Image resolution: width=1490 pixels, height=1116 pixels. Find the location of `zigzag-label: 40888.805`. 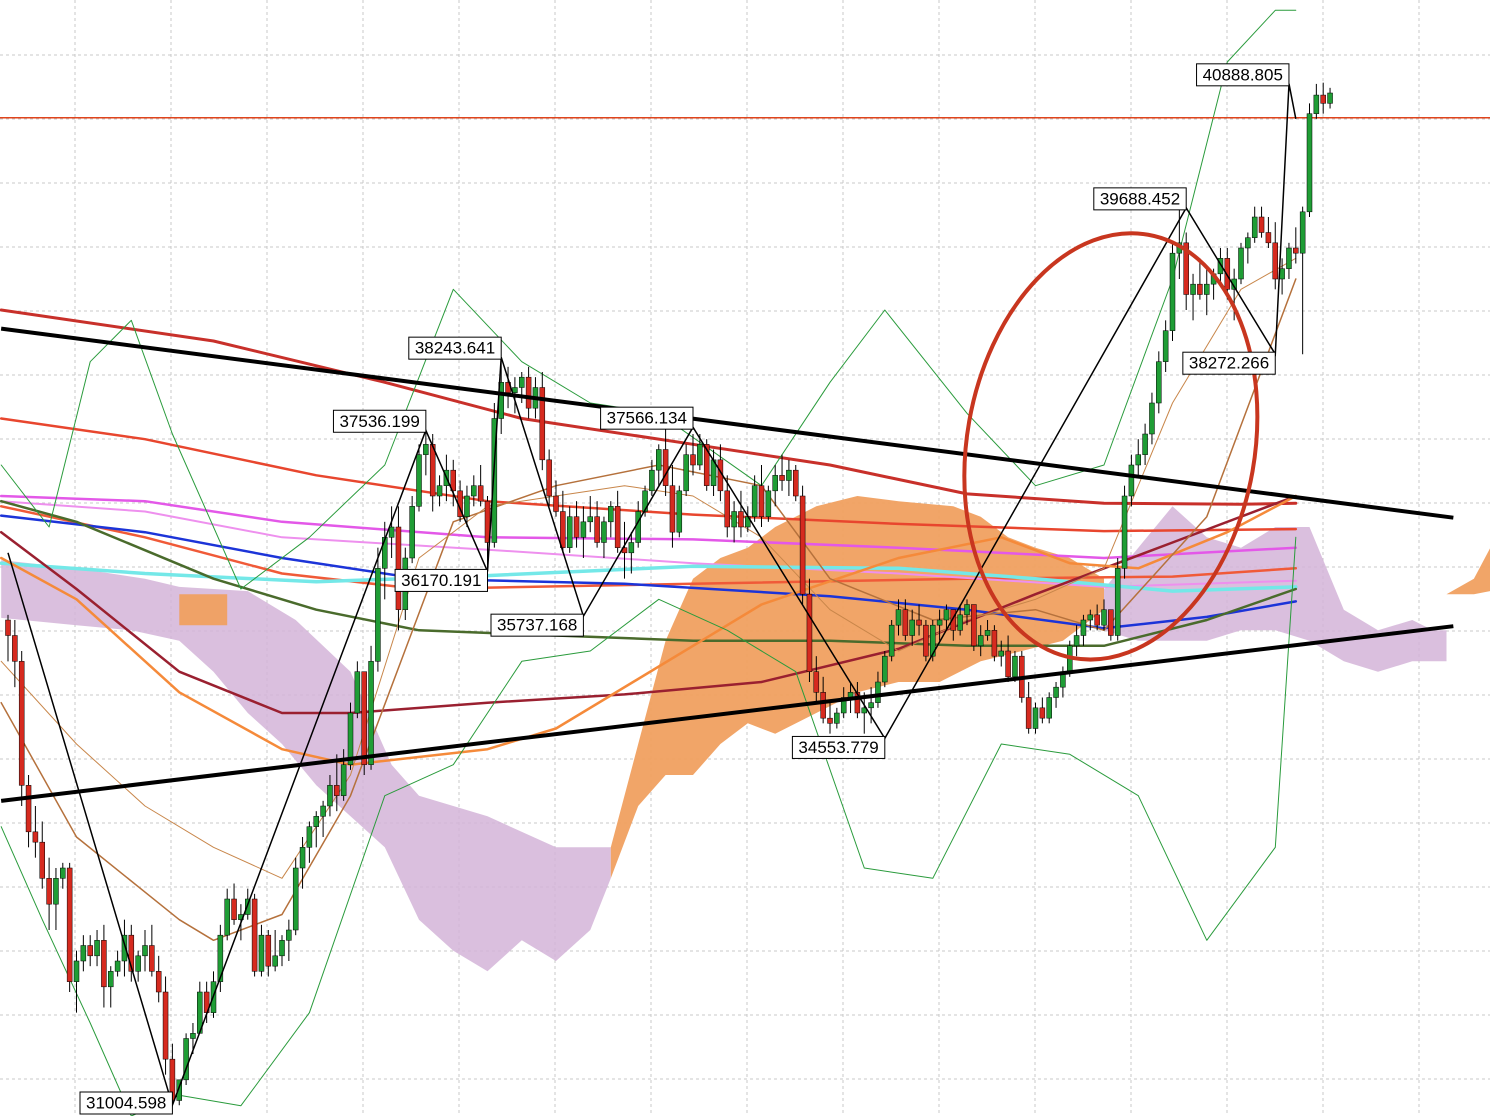

zigzag-label: 40888.805 is located at coordinates (1243, 75).